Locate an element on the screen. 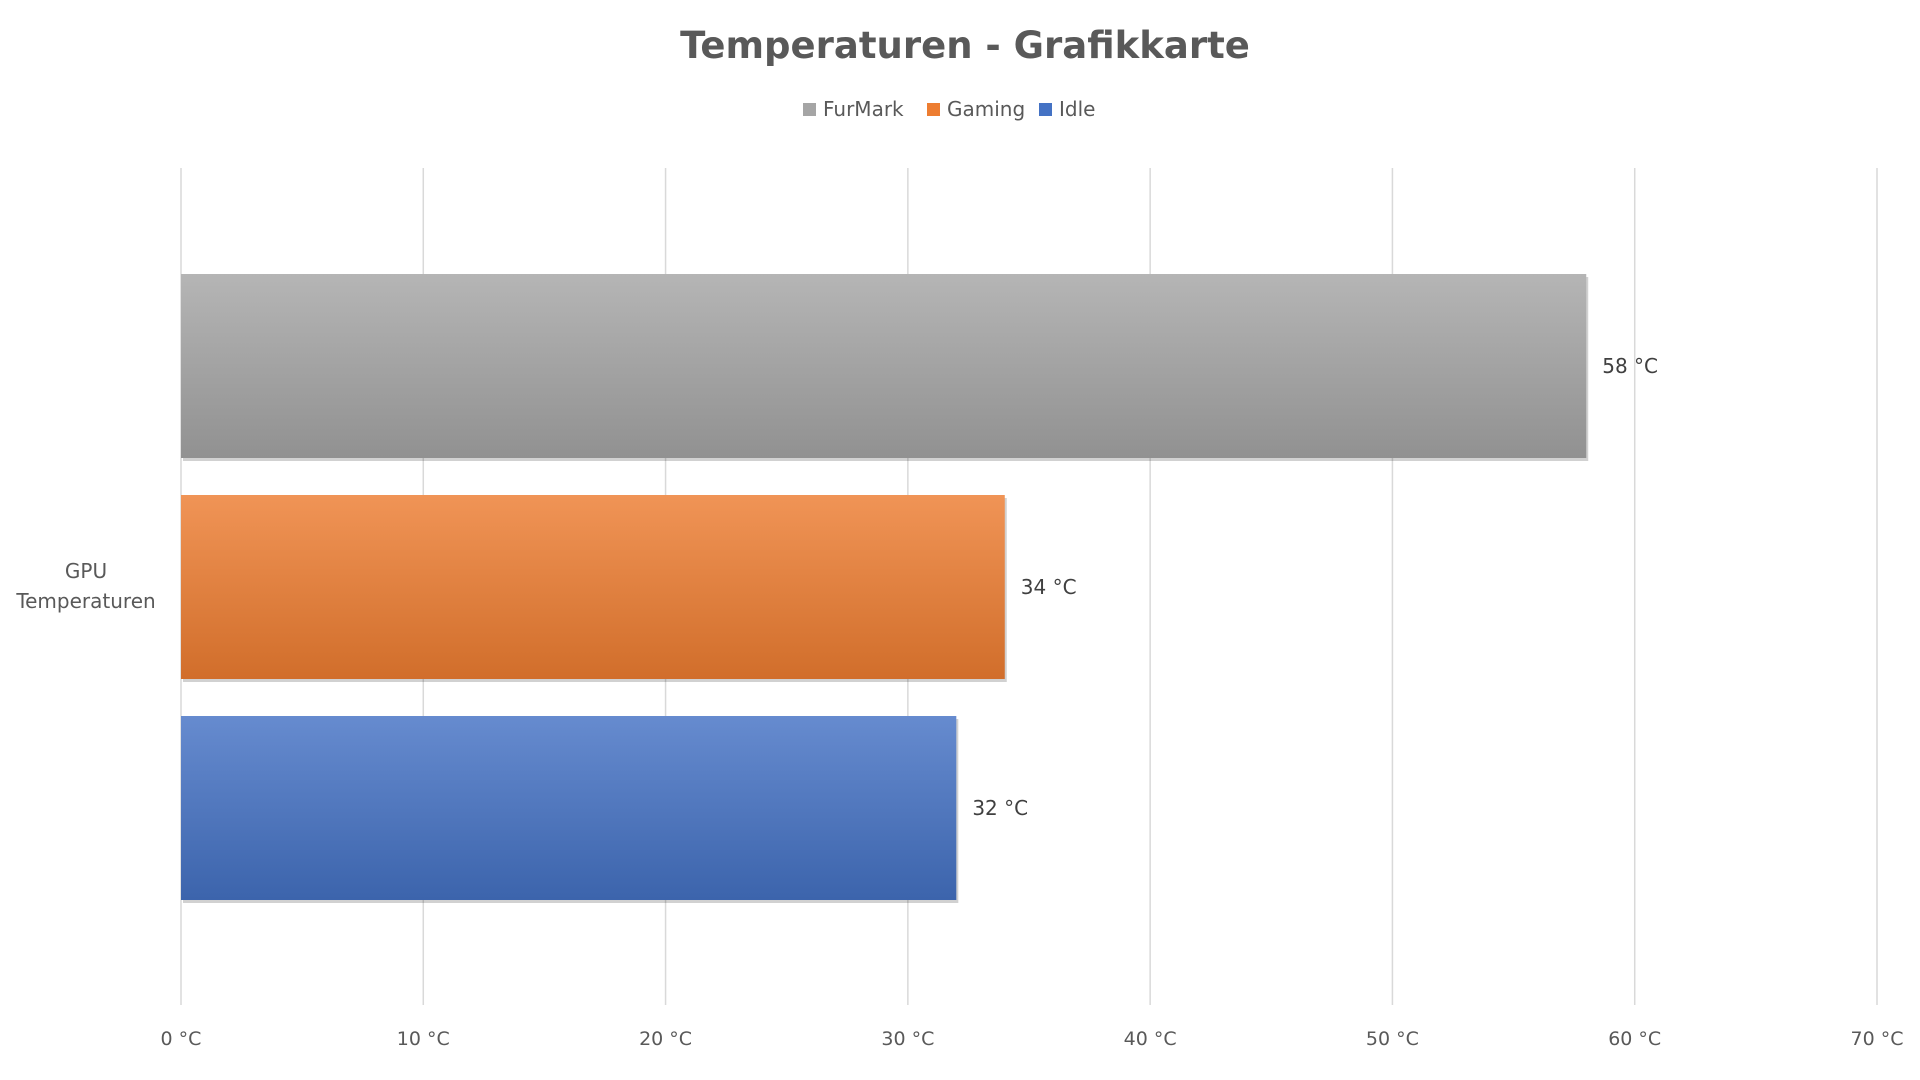 The height and width of the screenshot is (1080, 1920). x-tick-label: 50 °C is located at coordinates (1392, 1039).